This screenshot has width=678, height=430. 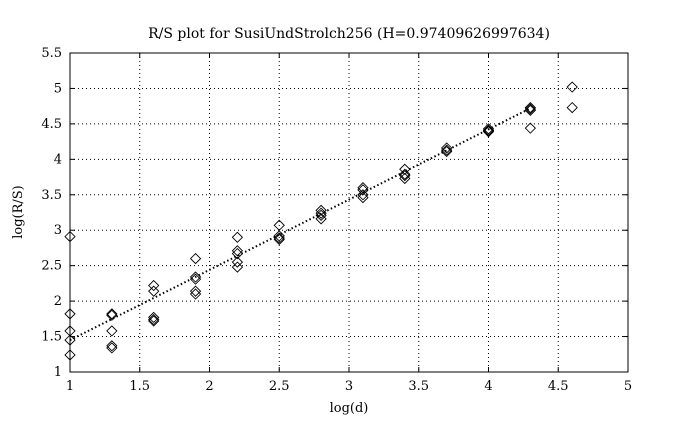 What do you see at coordinates (51, 124) in the screenshot?
I see `y-tick-label: 4.5` at bounding box center [51, 124].